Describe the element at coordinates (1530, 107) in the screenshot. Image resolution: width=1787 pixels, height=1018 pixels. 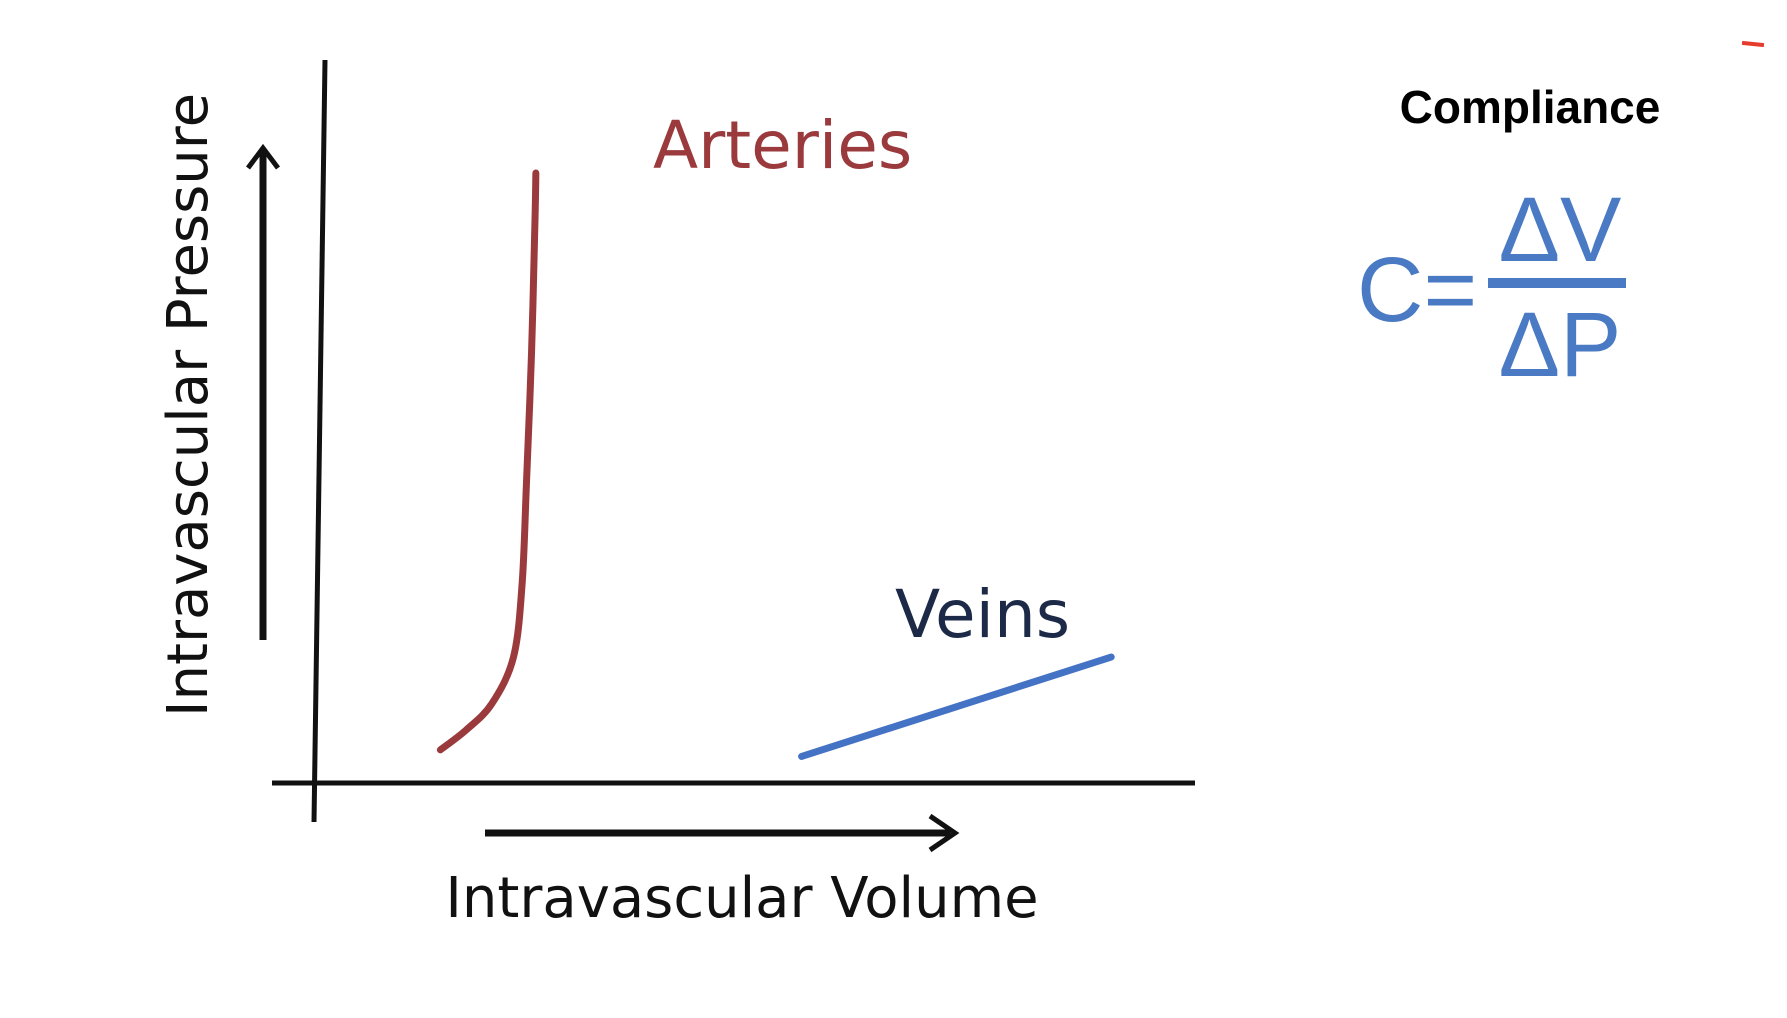
I see `formula-title: Compliance` at that location.